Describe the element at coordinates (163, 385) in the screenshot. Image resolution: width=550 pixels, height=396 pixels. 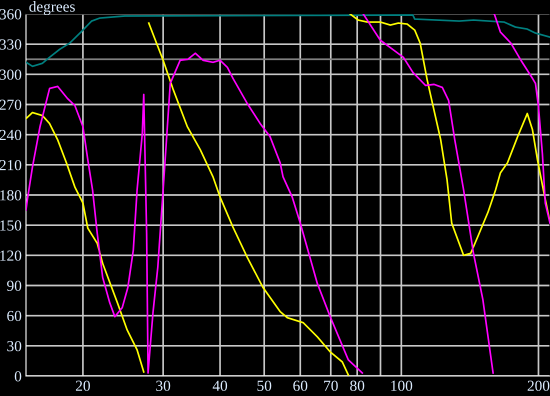
I see `x-tick-label: 30` at that location.